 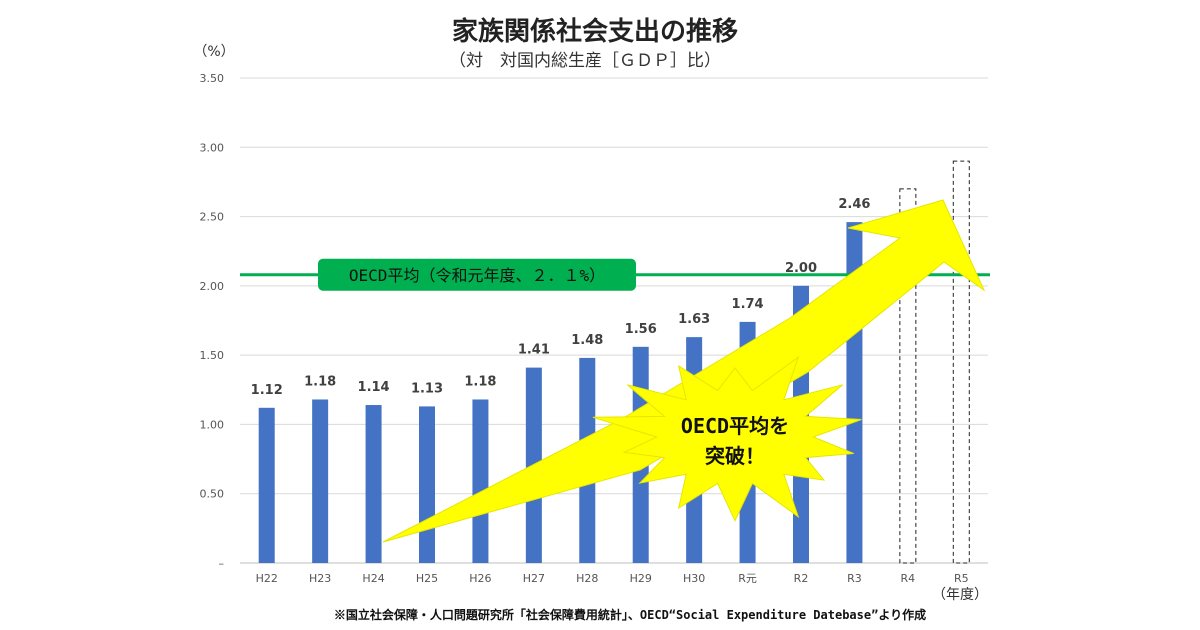 I want to click on data-label: 1.13, so click(x=427, y=388).